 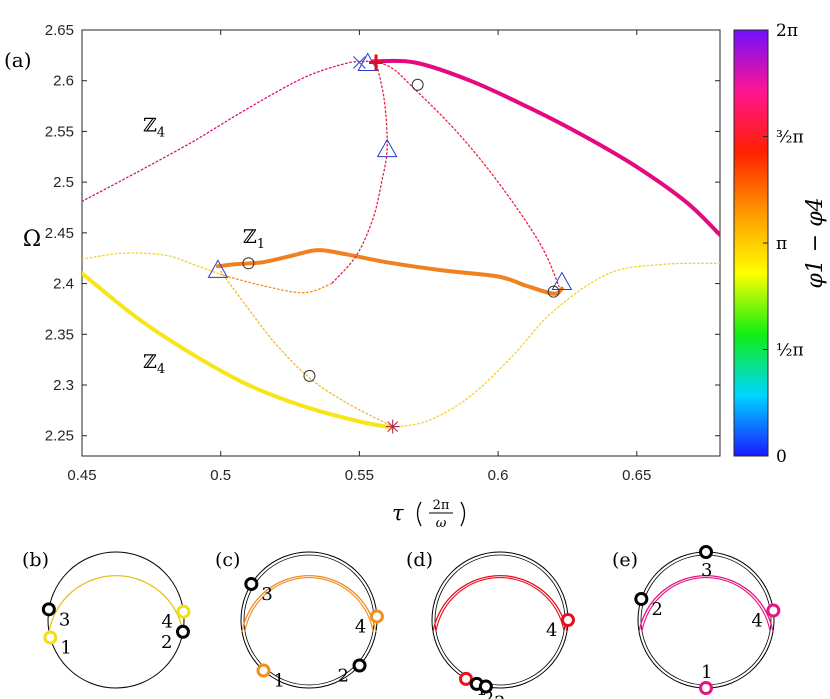 I want to click on ring-base, so click(x=116, y=620).